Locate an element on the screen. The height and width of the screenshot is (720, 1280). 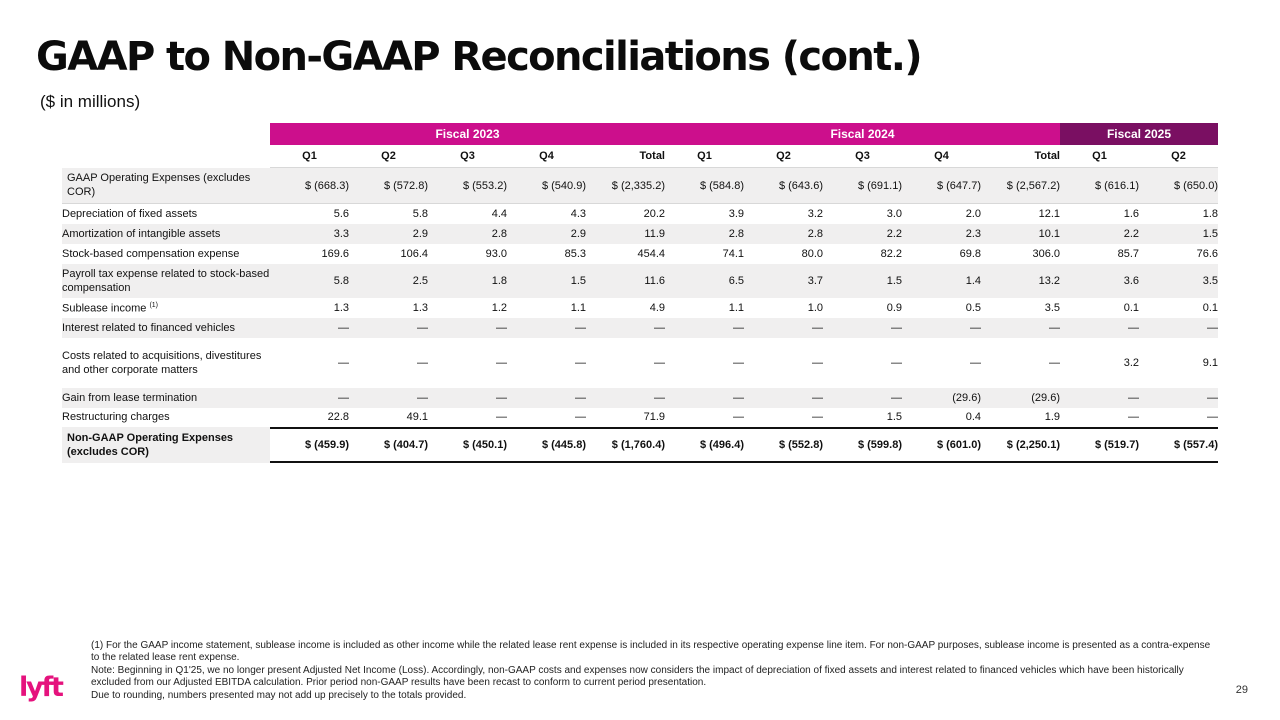
table-cell: 1.8 is located at coordinates (467, 280).